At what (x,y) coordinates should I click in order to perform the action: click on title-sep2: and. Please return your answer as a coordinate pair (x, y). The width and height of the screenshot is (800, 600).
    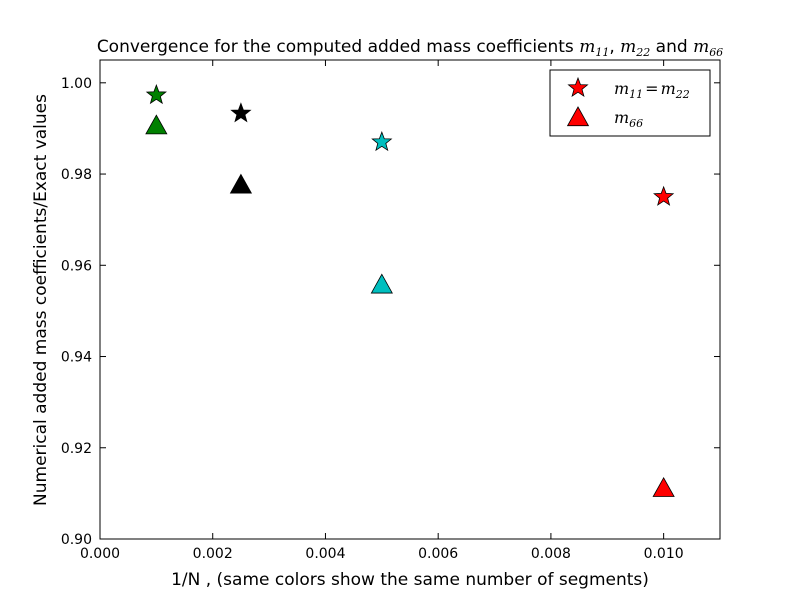
    Looking at the image, I should click on (671, 47).